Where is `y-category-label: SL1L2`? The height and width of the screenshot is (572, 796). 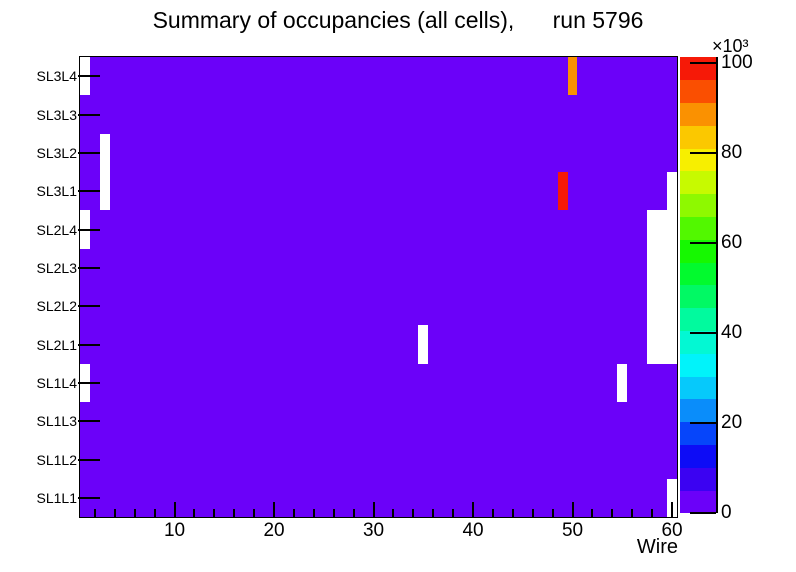
y-category-label: SL1L2 is located at coordinates (56, 459).